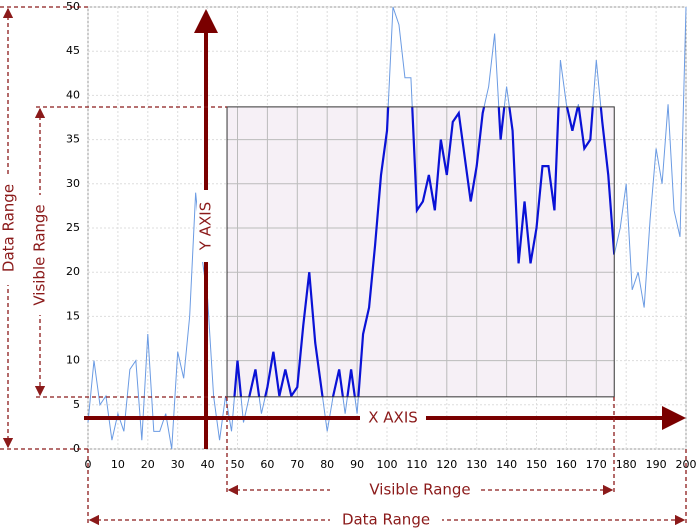 This screenshot has width=699, height=531. What do you see at coordinates (238, 464) in the screenshot?
I see `x-tick-label: 50` at bounding box center [238, 464].